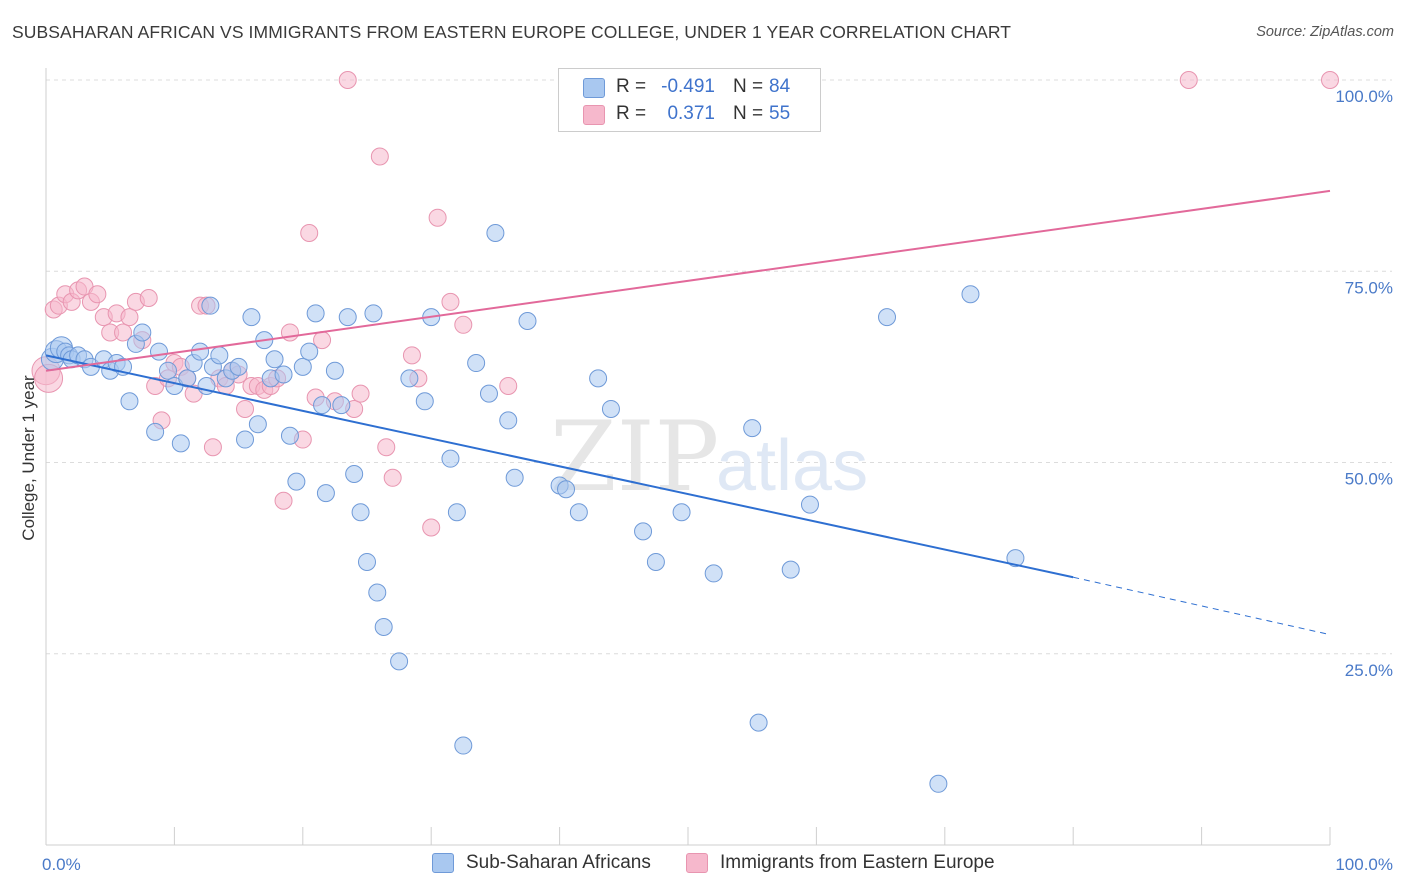 This screenshot has width=1406, height=892. Describe the element at coordinates (631, 113) in the screenshot. I see `legend-r-label: R =` at that location.